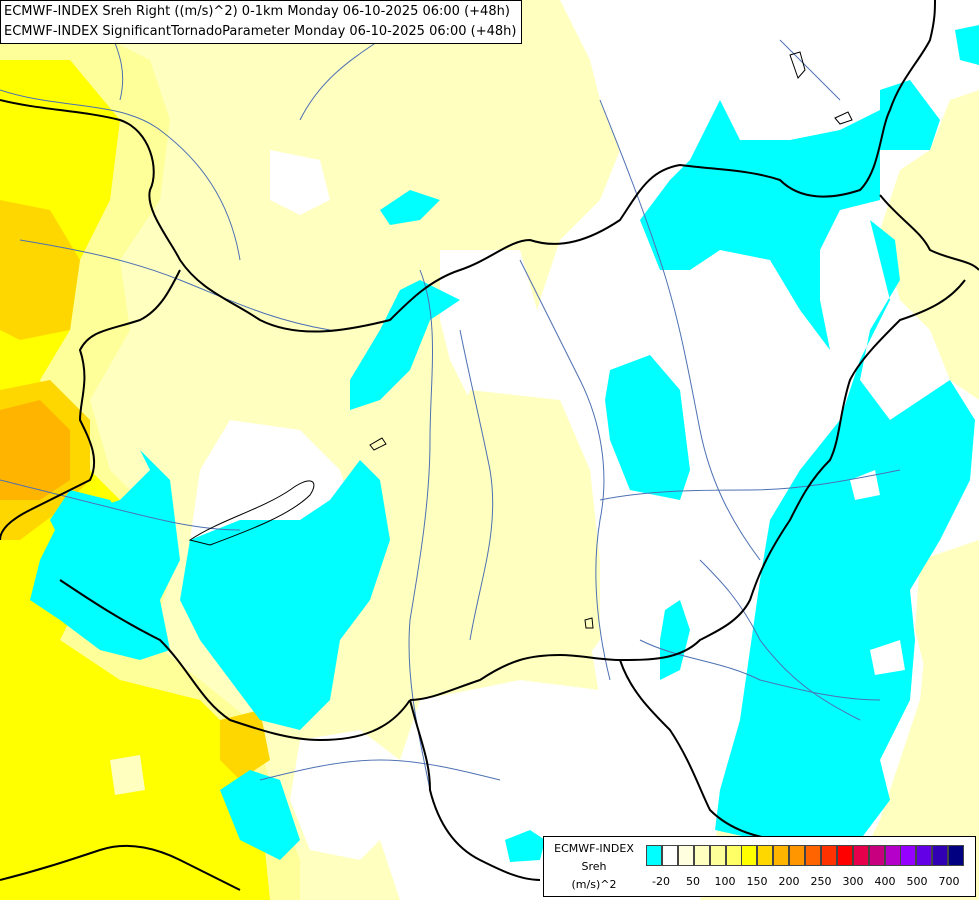  I want to click on cyan-west-band, so click(105, 555).